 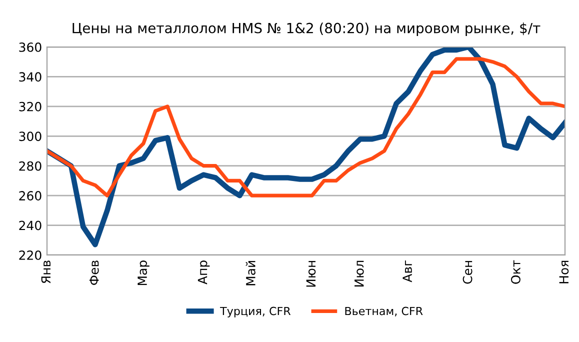 What do you see at coordinates (94, 272) in the screenshot?
I see `x-tick-label: Фев` at bounding box center [94, 272].